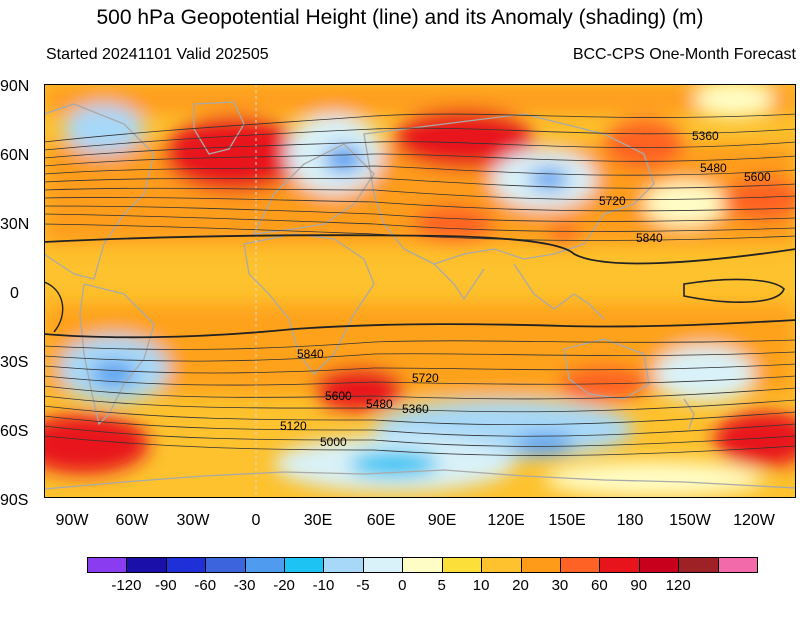 The height and width of the screenshot is (617, 800). I want to click on x-tick-label: 150E, so click(567, 520).